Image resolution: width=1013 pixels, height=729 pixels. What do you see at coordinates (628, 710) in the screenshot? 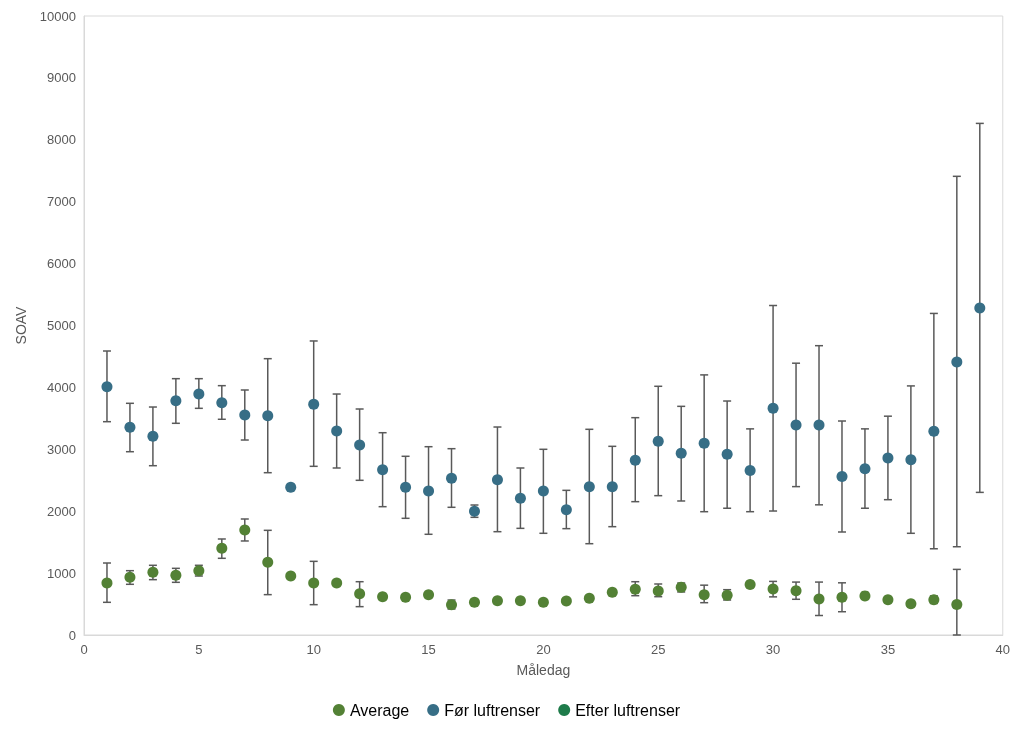
I see `legend-label: Efter luftrenser` at bounding box center [628, 710].